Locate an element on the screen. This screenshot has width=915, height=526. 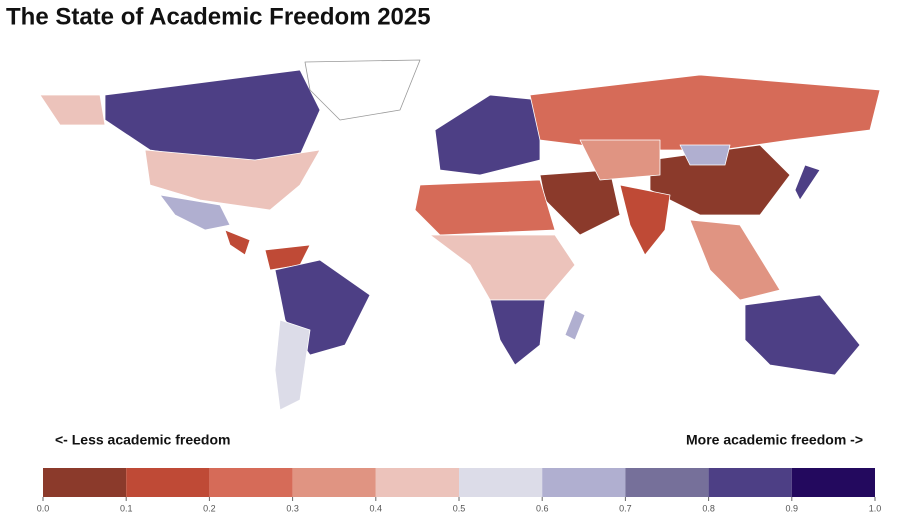
tick-label: 1.0 is located at coordinates (875, 508).